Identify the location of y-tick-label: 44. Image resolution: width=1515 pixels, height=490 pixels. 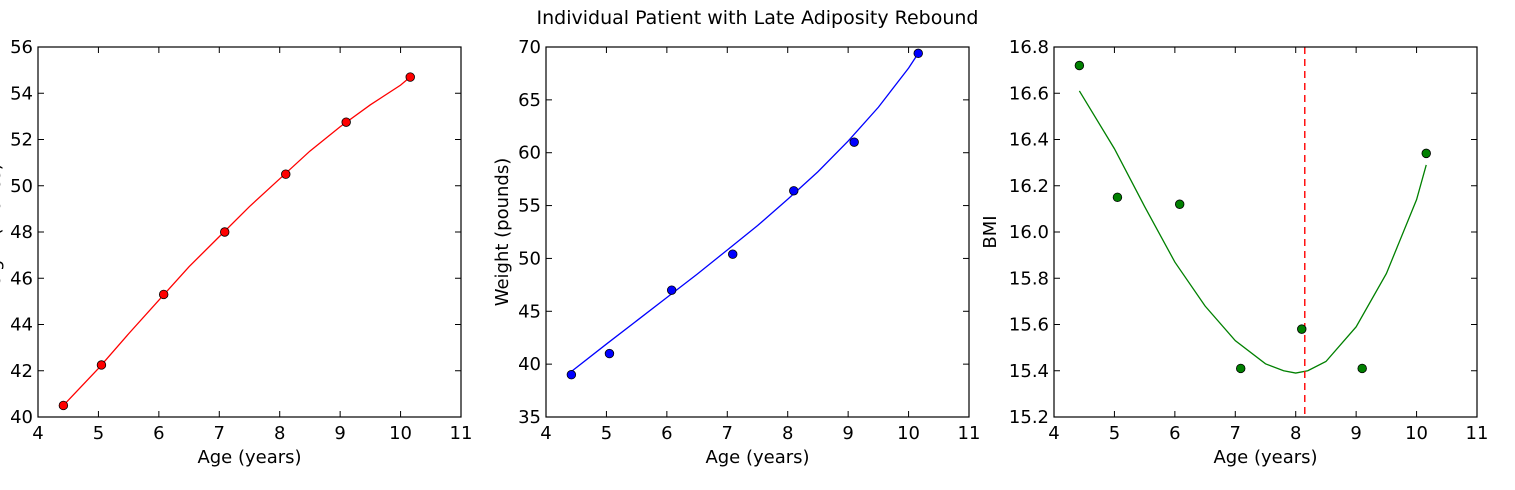
(21, 325).